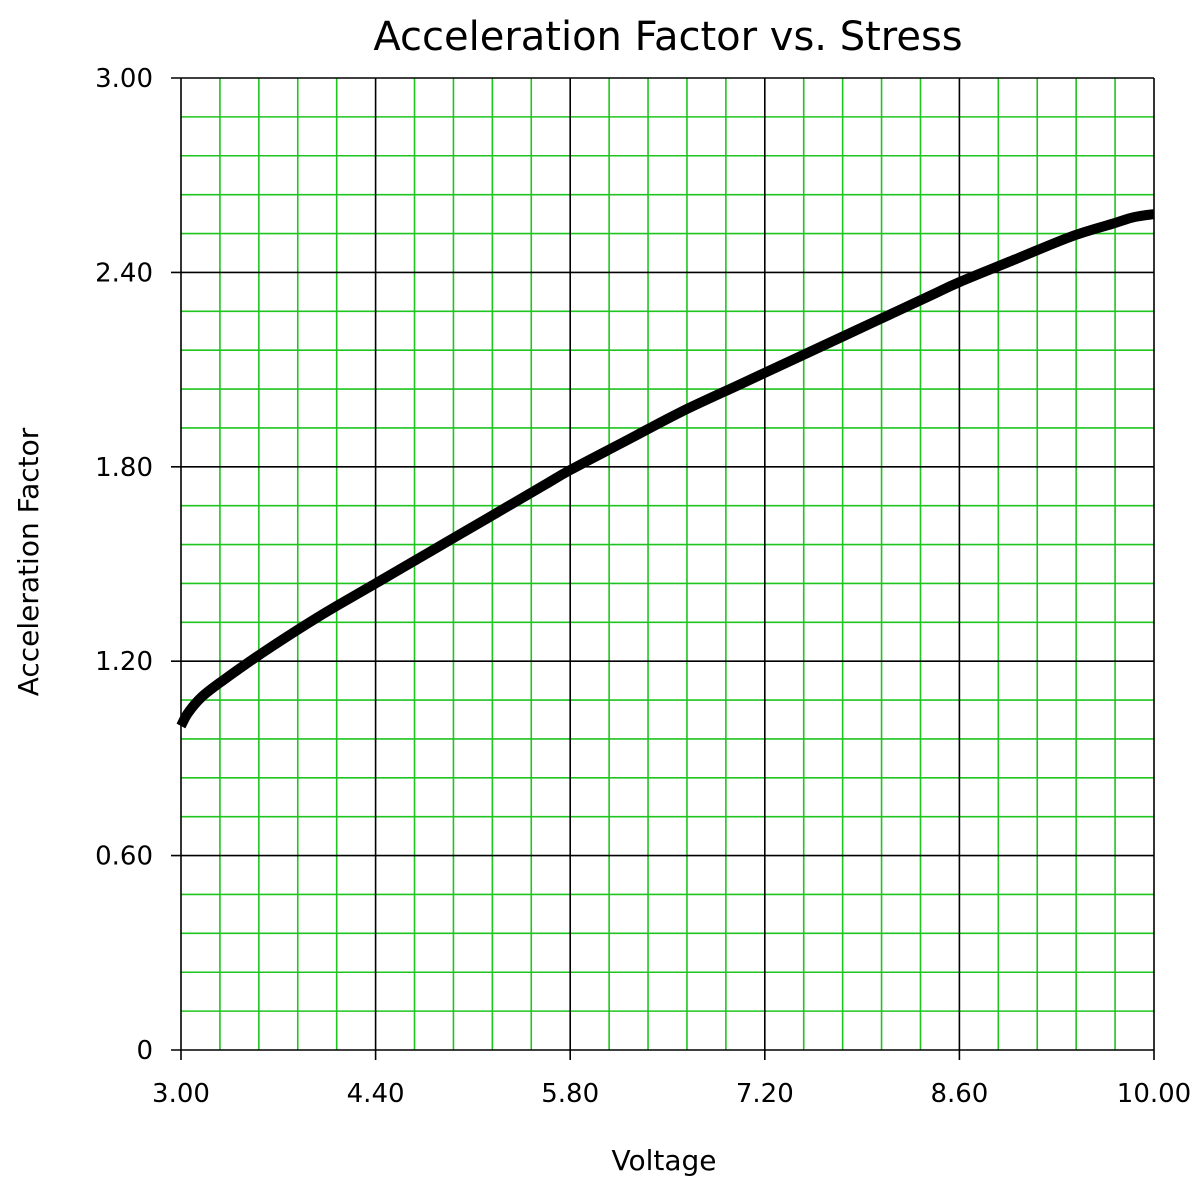 The height and width of the screenshot is (1187, 1200). What do you see at coordinates (124, 565) in the screenshot?
I see `y-ticks: 0 0.60 1.20 1.80 2.40 3.00` at bounding box center [124, 565].